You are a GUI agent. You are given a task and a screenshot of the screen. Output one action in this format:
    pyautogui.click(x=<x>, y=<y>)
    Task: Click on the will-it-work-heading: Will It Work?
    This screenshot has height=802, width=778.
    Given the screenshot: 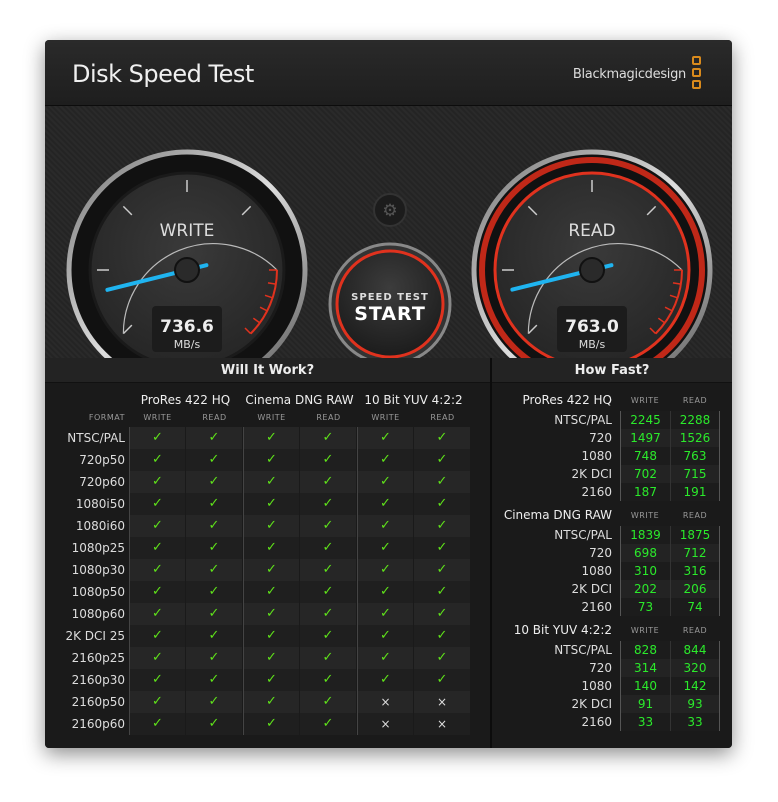 What is the action you would take?
    pyautogui.click(x=267, y=370)
    